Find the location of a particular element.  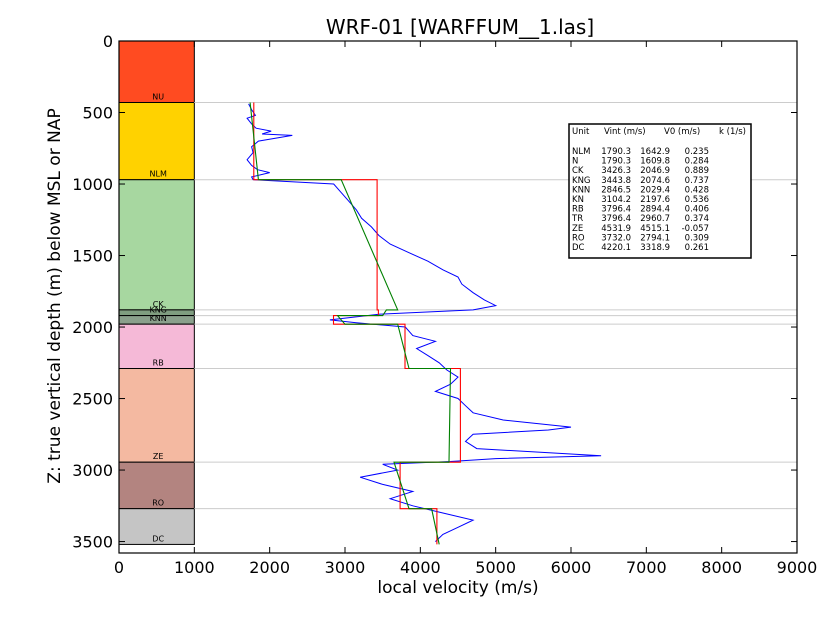

legend-cell: RO is located at coordinates (578, 238).